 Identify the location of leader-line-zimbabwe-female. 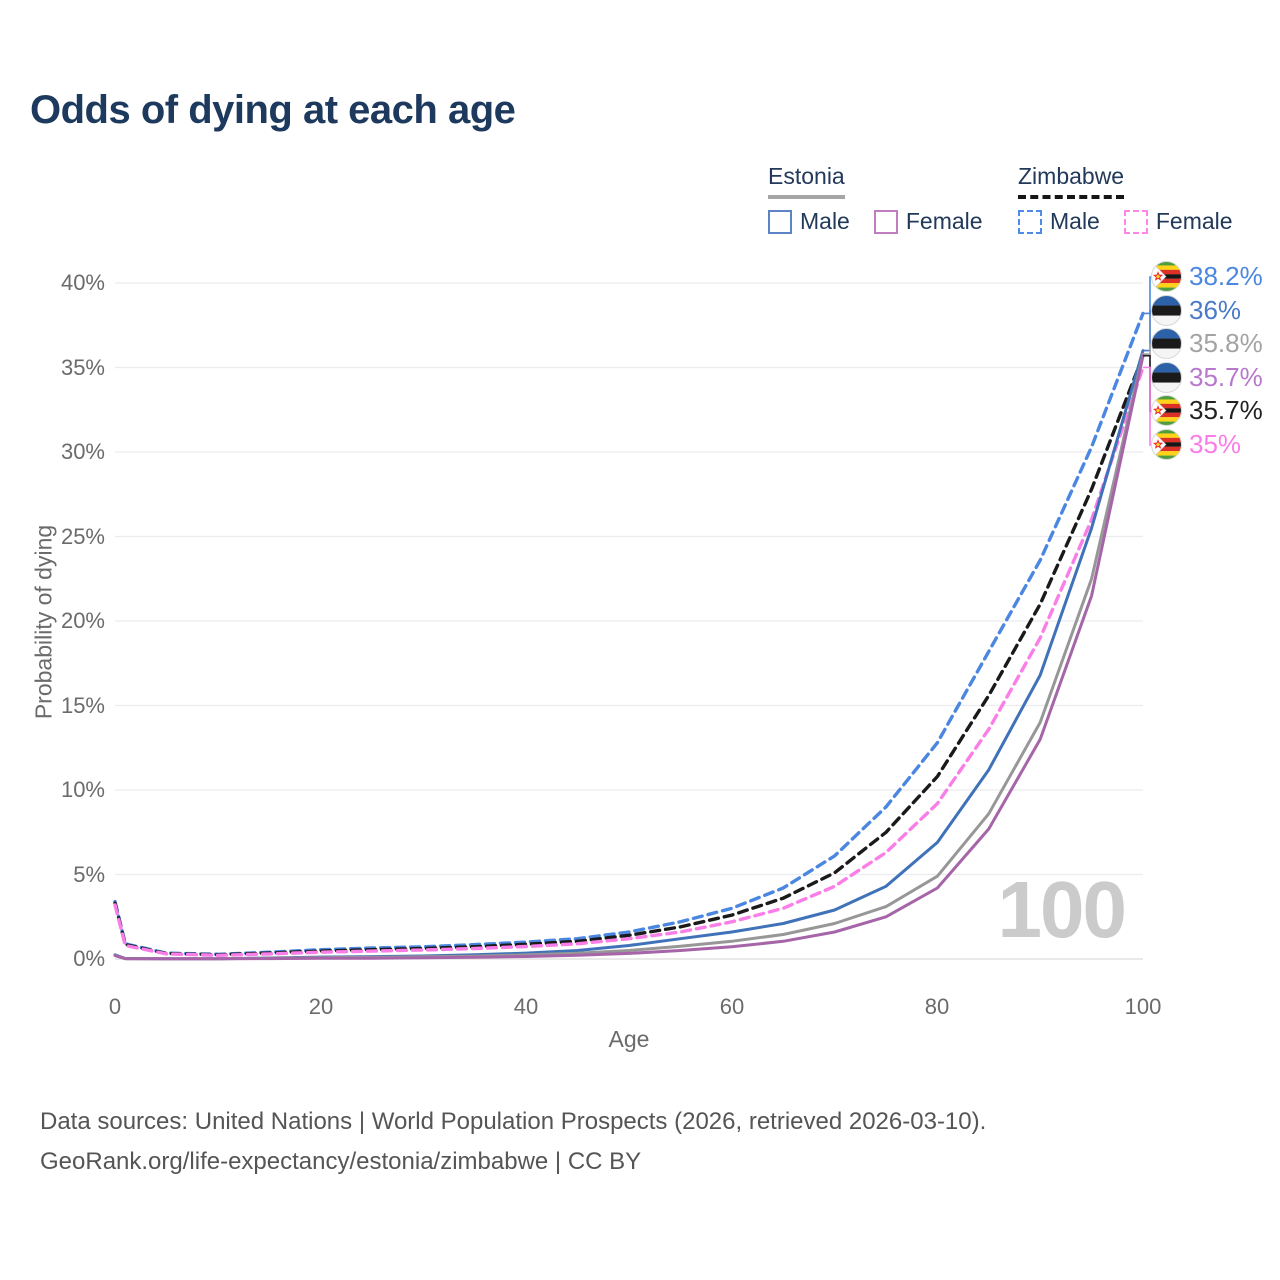
(1149, 406).